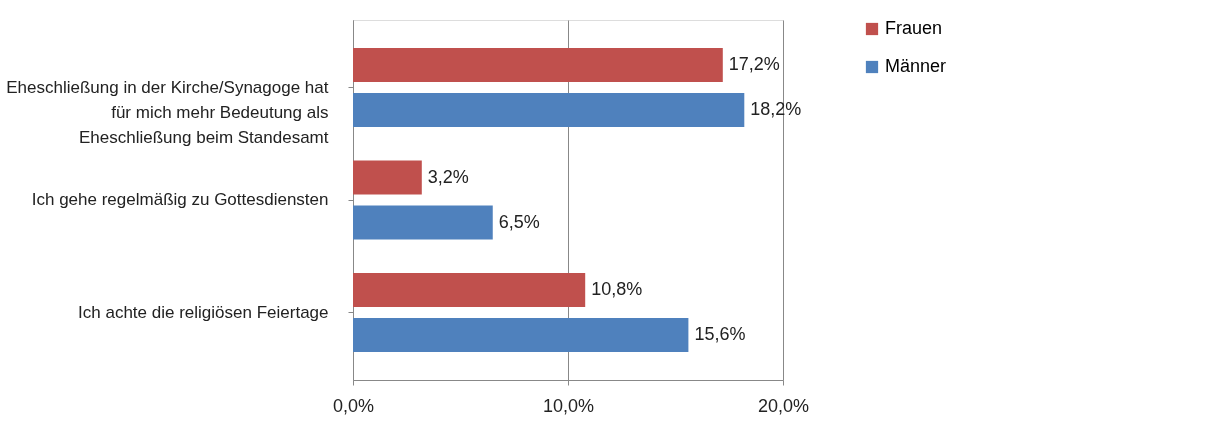 Image resolution: width=1219 pixels, height=436 pixels. What do you see at coordinates (776, 109) in the screenshot?
I see `data-label: 18,2%` at bounding box center [776, 109].